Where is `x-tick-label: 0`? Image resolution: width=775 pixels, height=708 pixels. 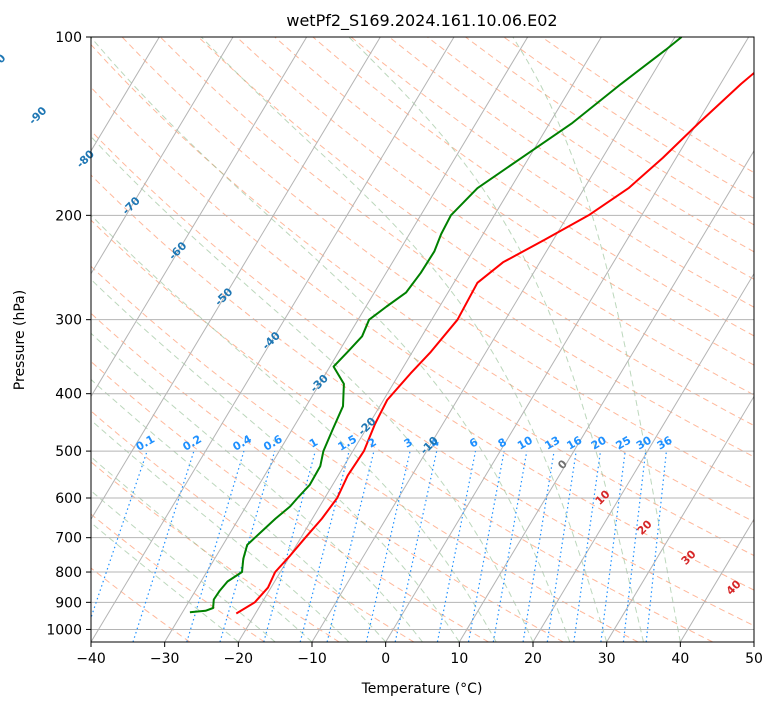
x-tick-label: 0 is located at coordinates (385, 659).